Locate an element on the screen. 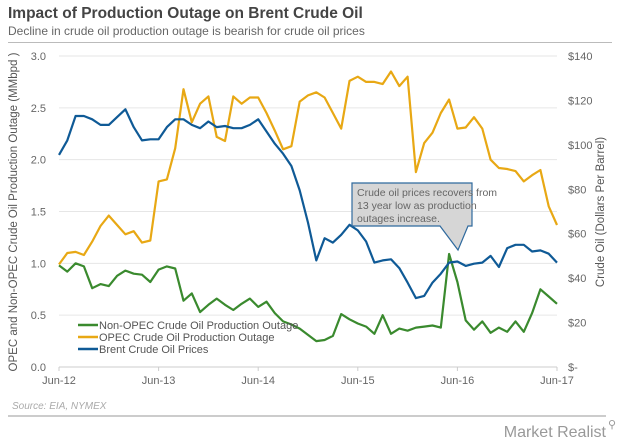 This screenshot has width=620, height=445. x-tick-label: Jun-15 is located at coordinates (358, 381).